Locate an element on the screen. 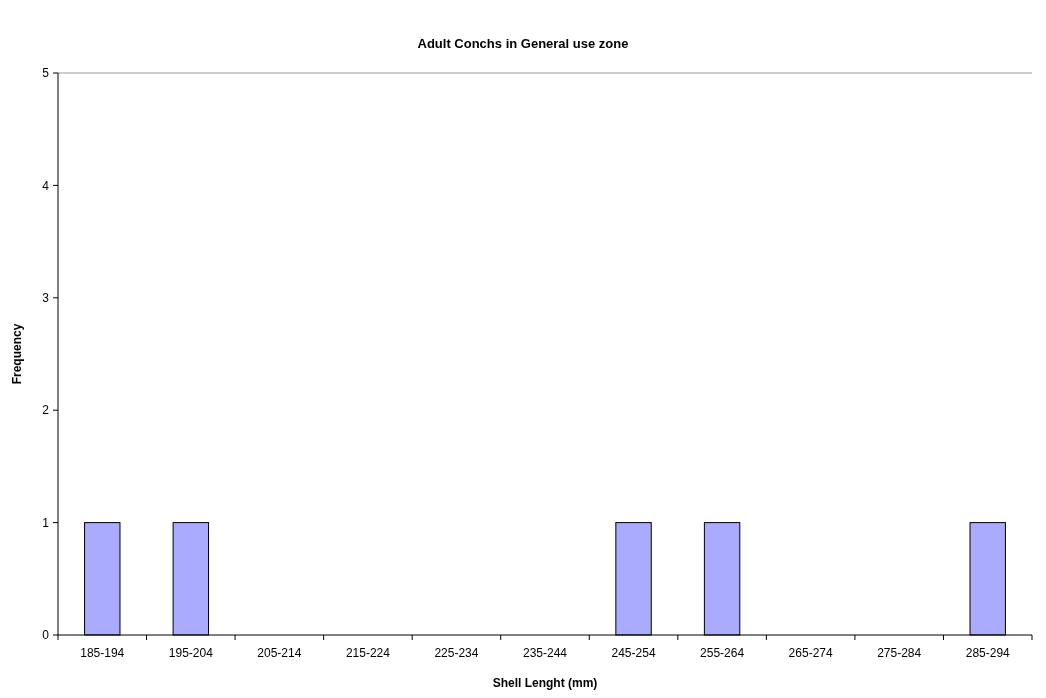 The image size is (1046, 698). chart-title: Adult Conchs in General use zone is located at coordinates (523, 43).